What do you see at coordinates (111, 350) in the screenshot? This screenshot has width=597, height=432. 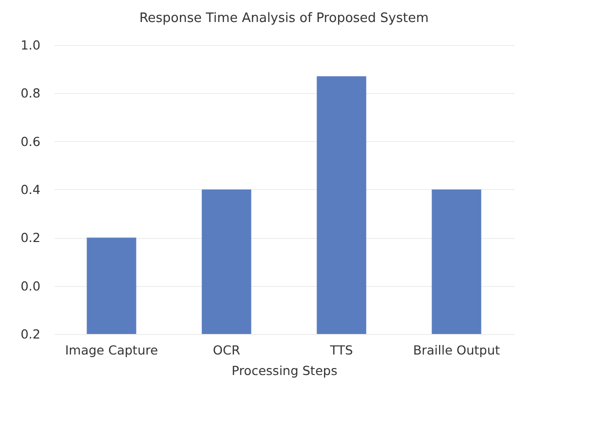 I see `x-tick-label: Image Capture` at bounding box center [111, 350].